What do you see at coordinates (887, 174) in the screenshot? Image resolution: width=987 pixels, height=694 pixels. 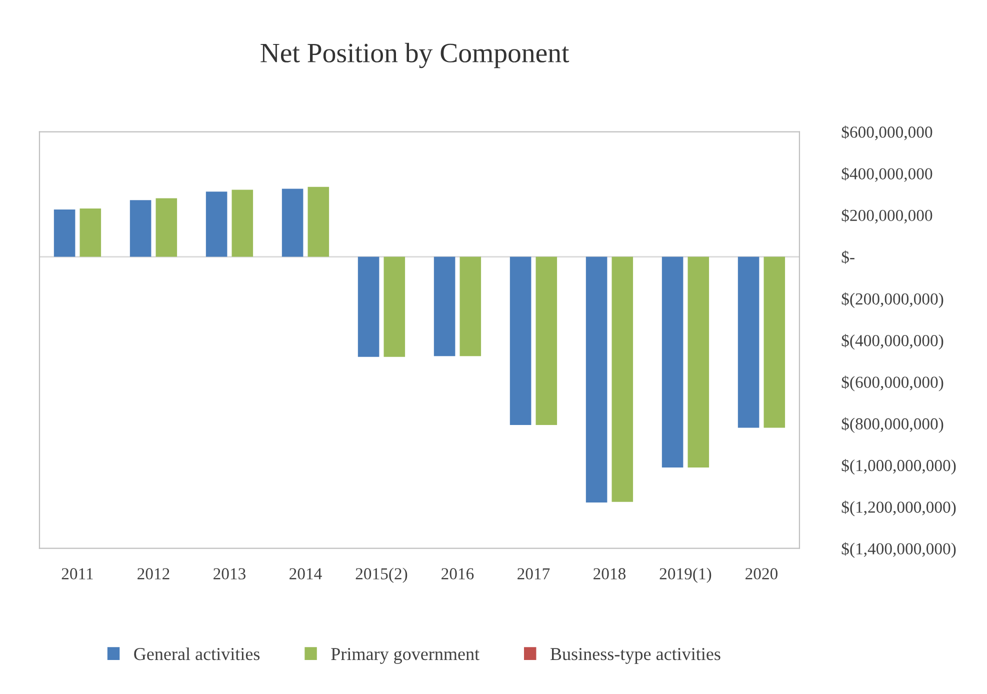 I see `y-tick-label: $400,000,000` at bounding box center [887, 174].